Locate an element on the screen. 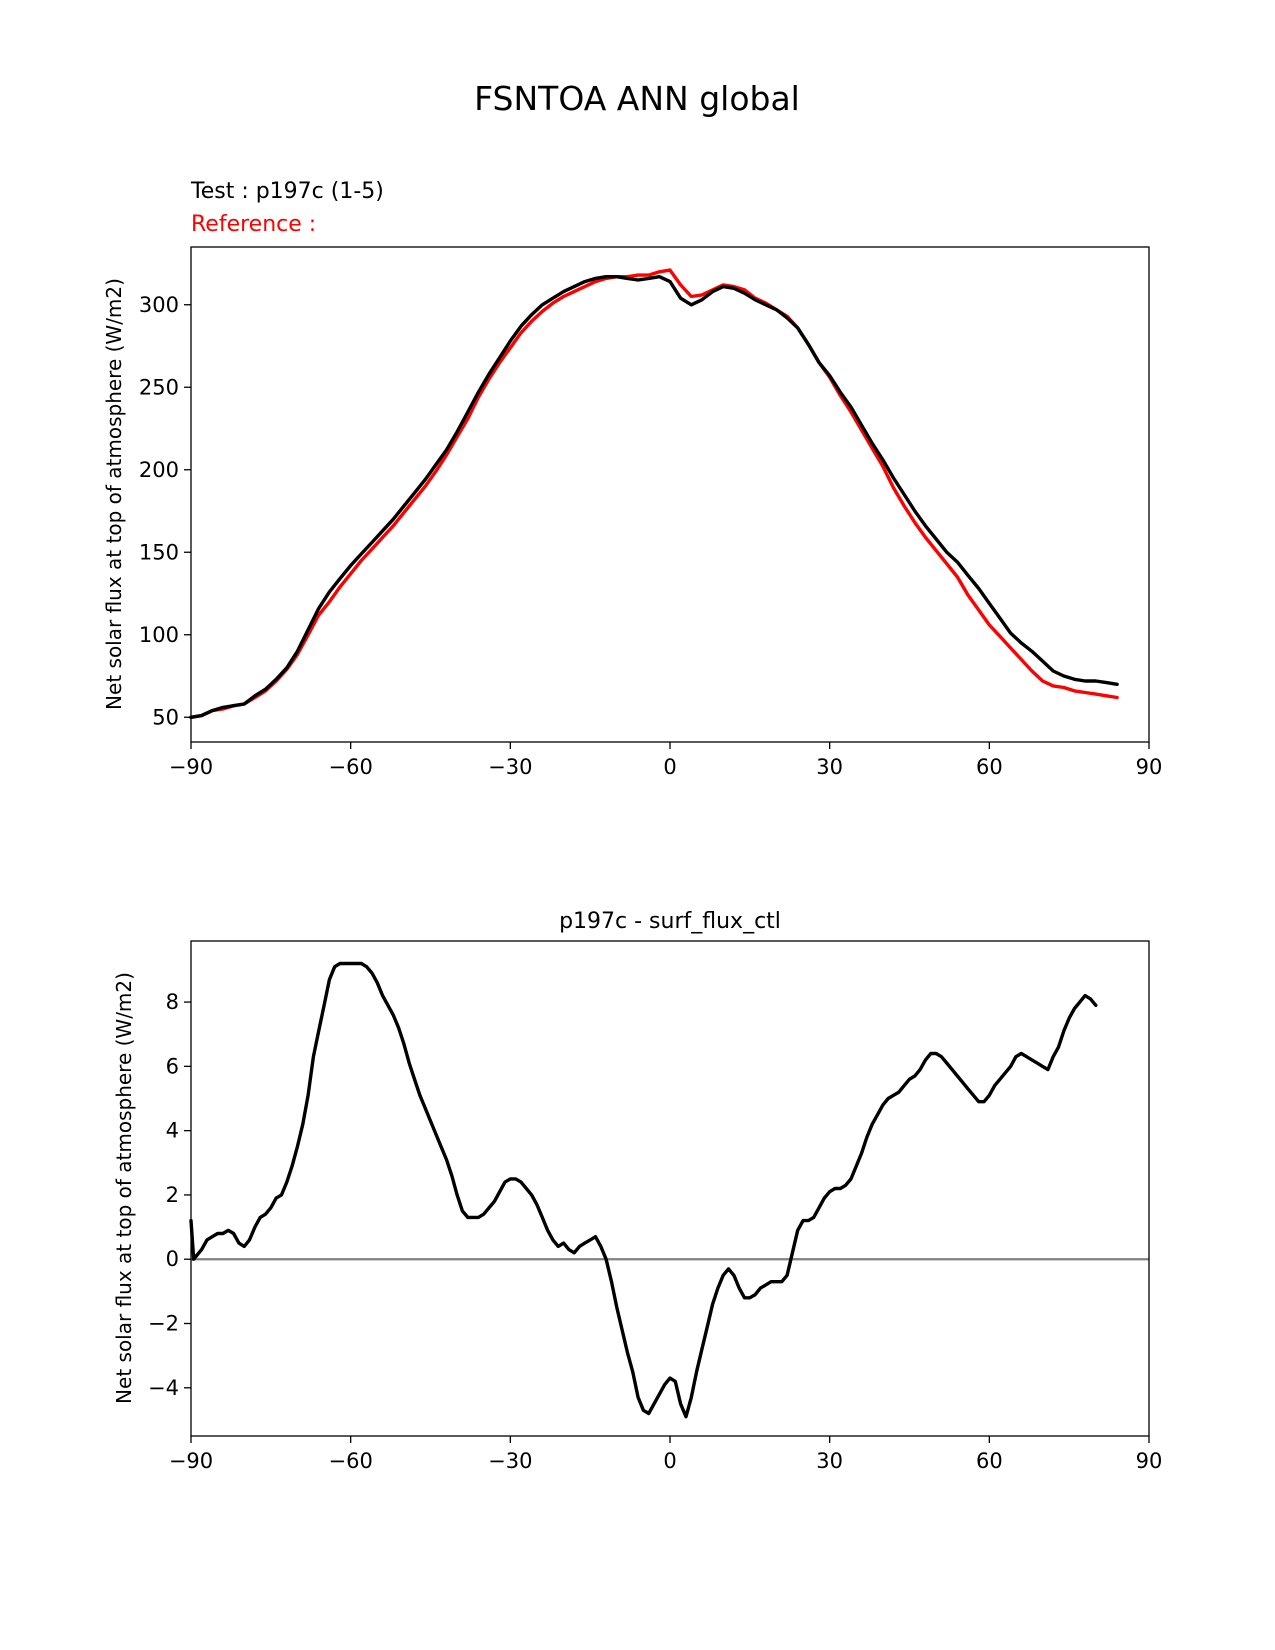 The width and height of the screenshot is (1275, 1650). y-tick-label: 2 is located at coordinates (172, 1195).